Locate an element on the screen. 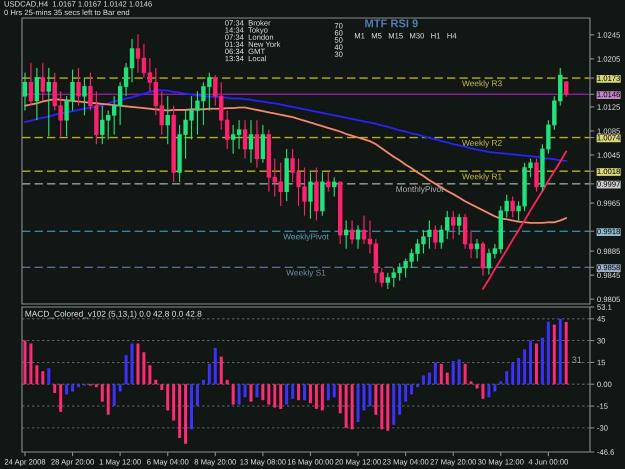 The height and width of the screenshot is (469, 625). text: 31 is located at coordinates (577, 359).